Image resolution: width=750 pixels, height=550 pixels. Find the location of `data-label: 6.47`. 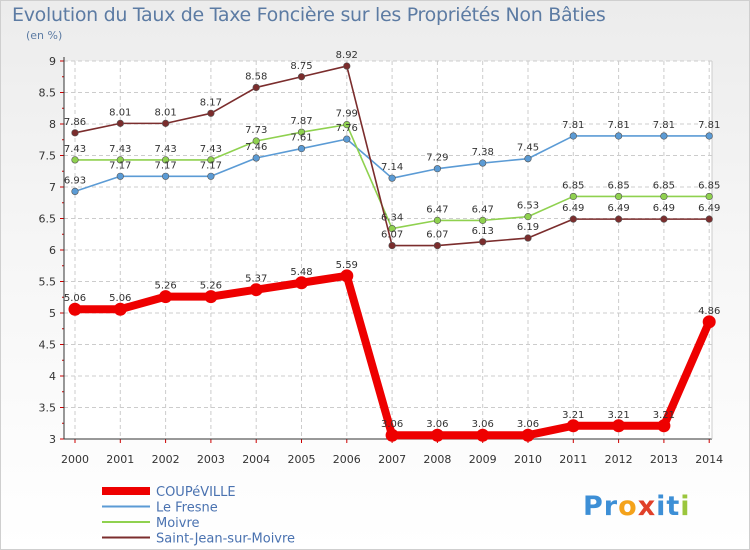

data-label: 6.47 is located at coordinates (437, 209).